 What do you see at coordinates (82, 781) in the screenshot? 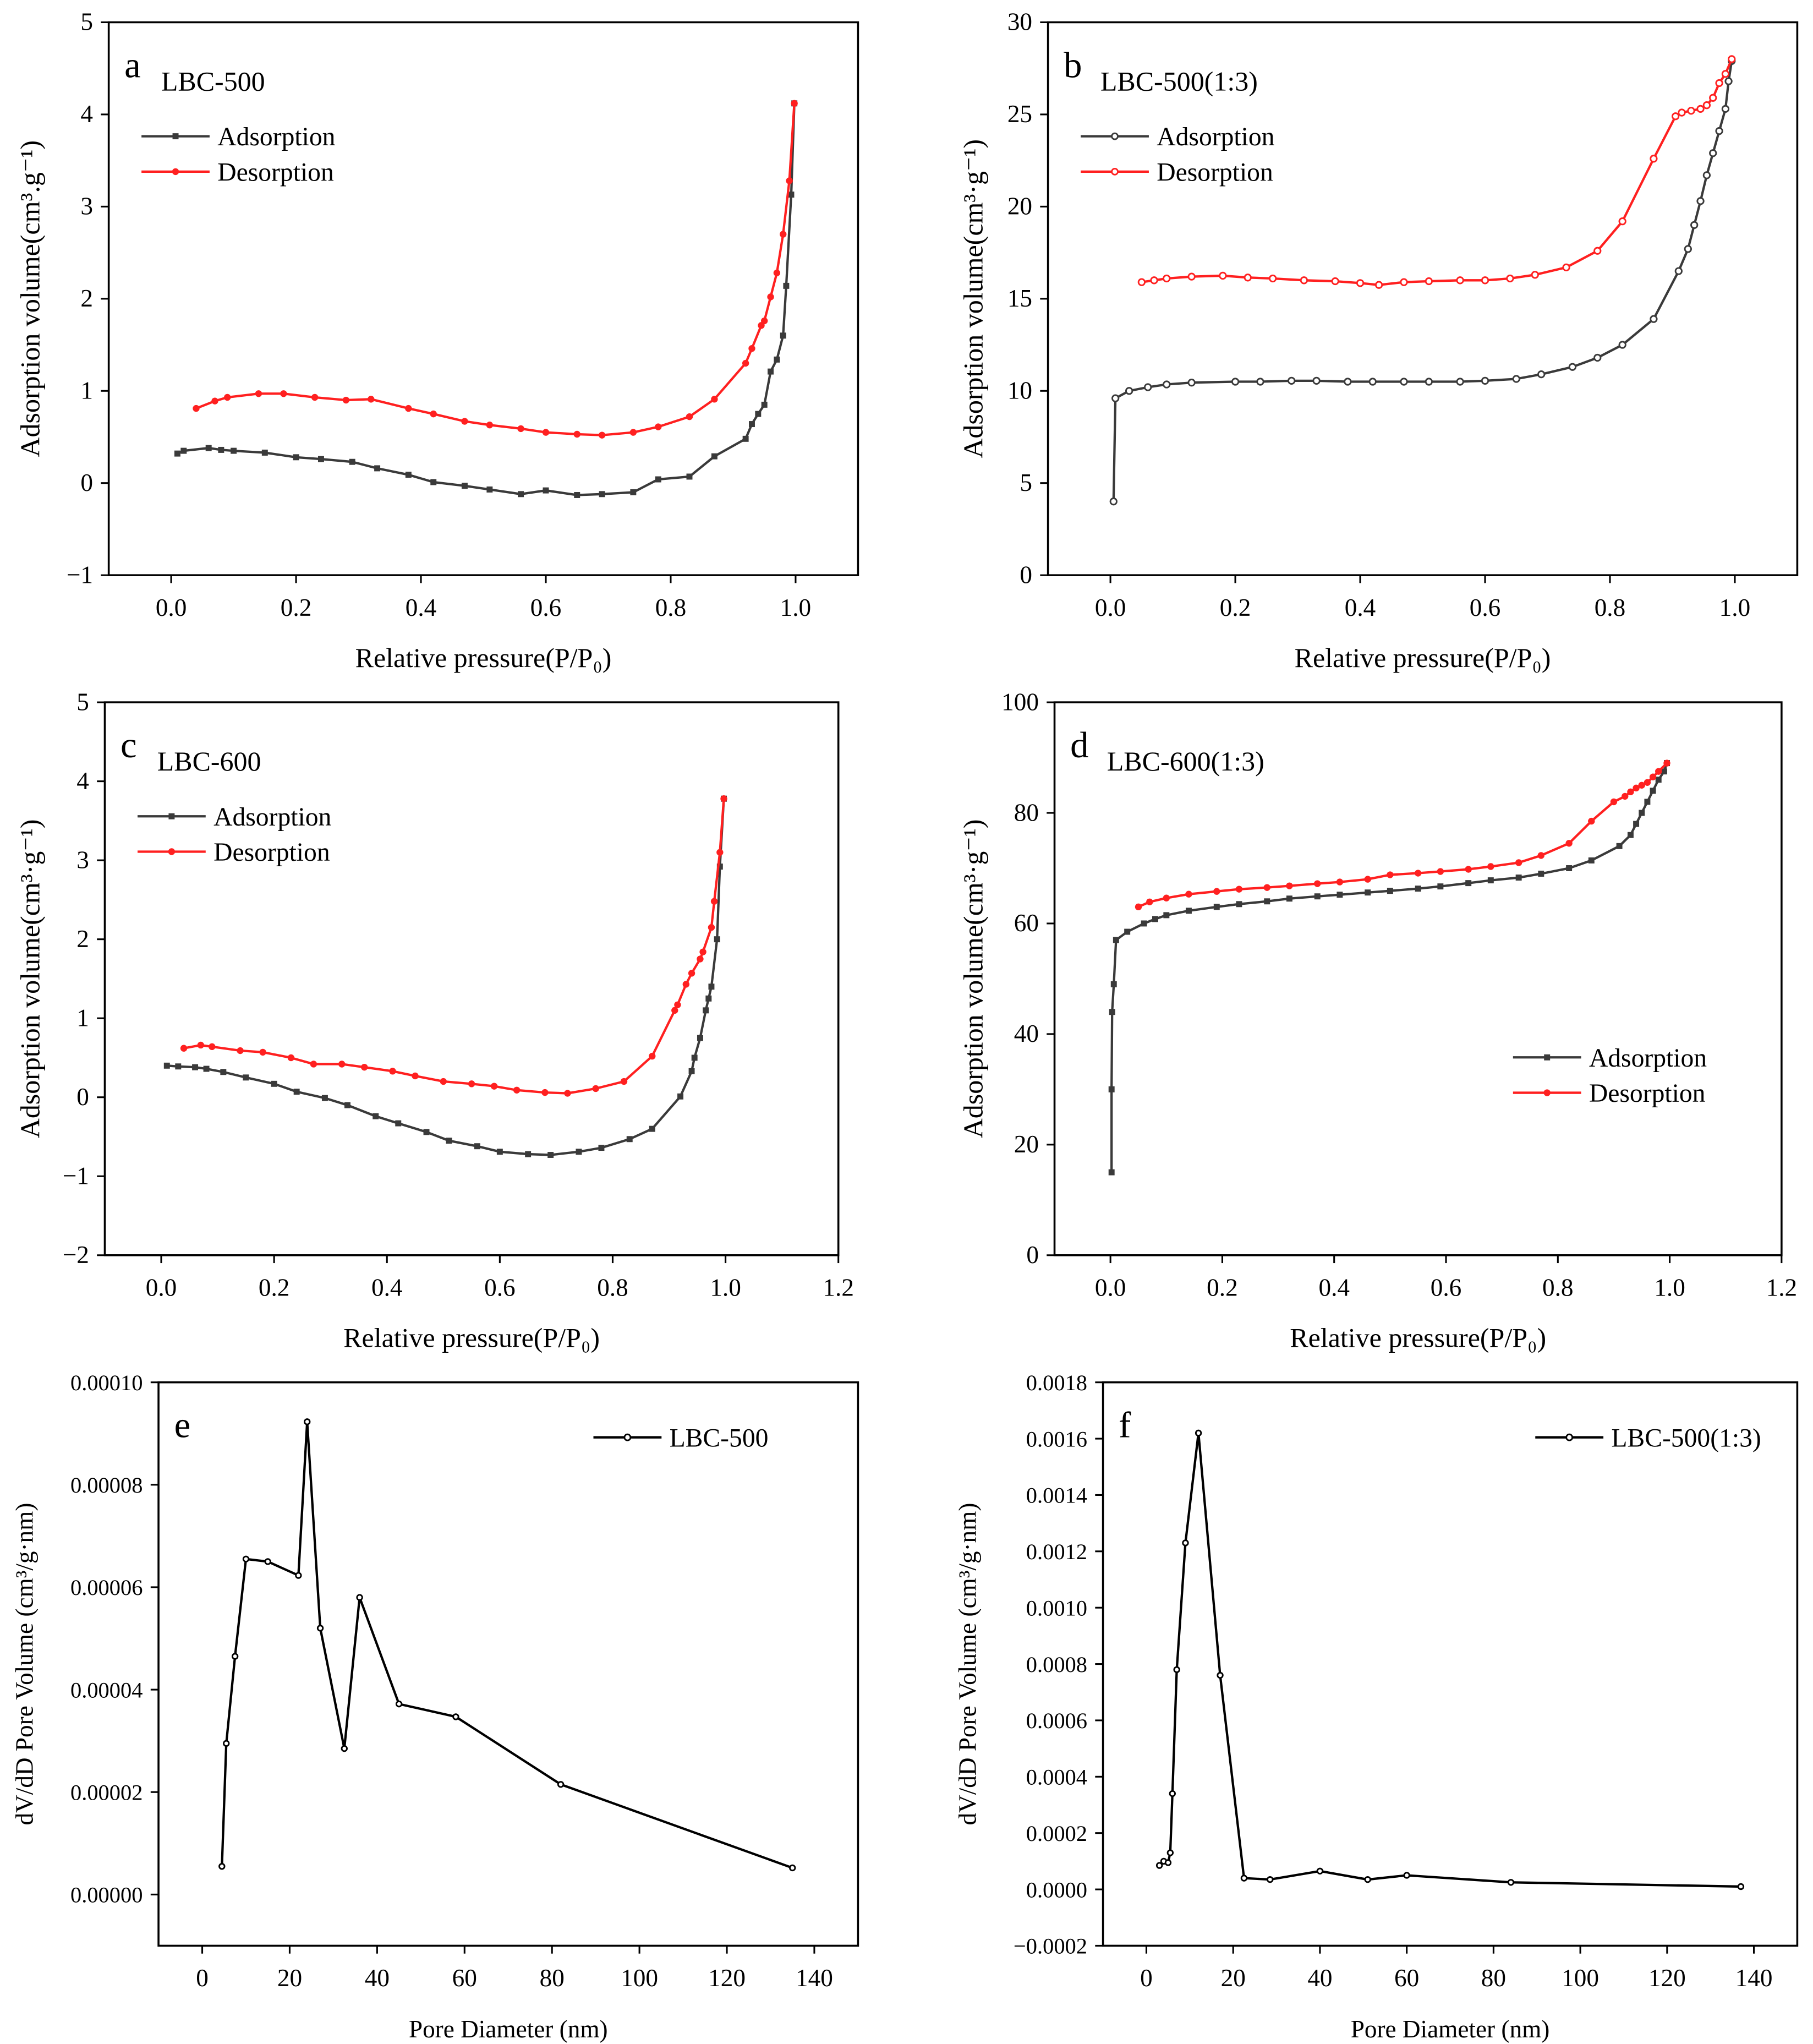
I see `y-tick-label: 4` at bounding box center [82, 781].